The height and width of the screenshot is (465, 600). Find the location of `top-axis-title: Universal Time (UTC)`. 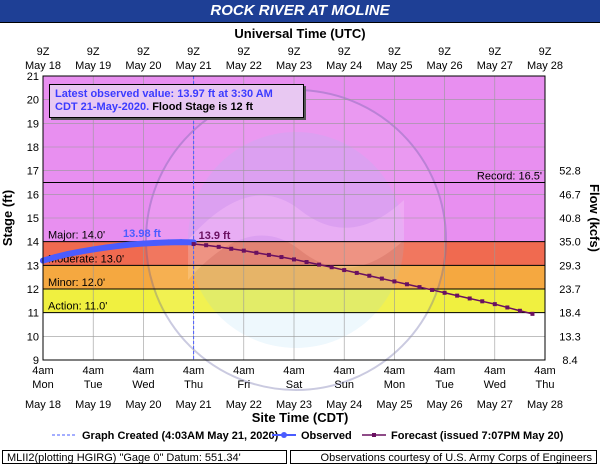

top-axis-title: Universal Time (UTC) is located at coordinates (299, 33).